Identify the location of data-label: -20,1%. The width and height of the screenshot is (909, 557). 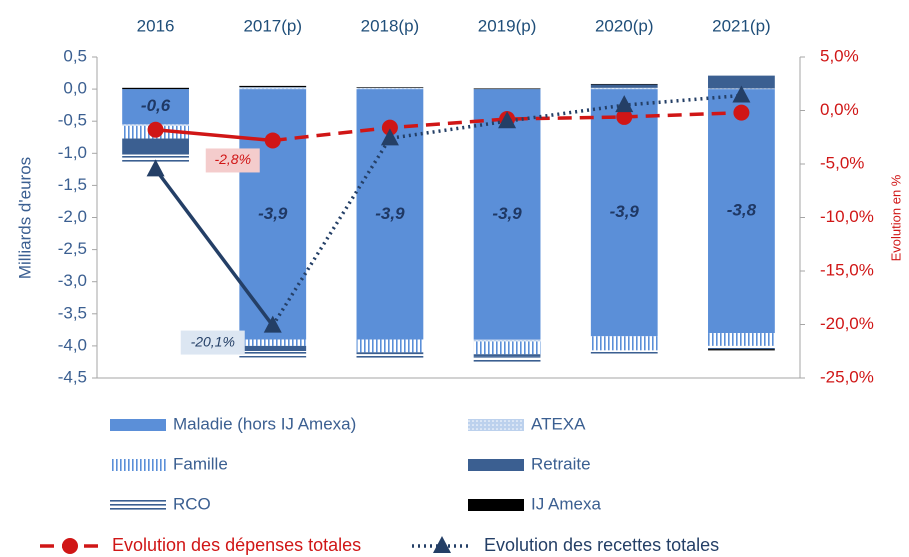
(213, 341).